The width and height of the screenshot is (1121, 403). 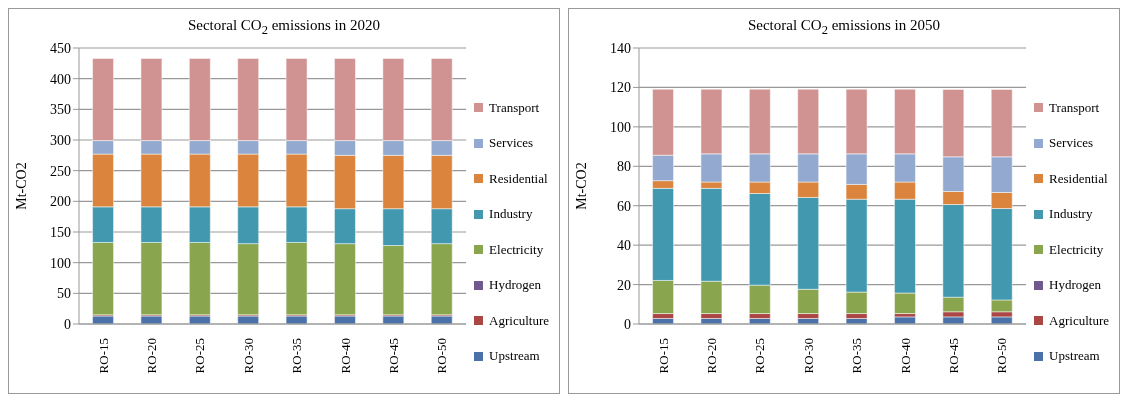 I want to click on y-tick-label: 150, so click(x=60, y=232).